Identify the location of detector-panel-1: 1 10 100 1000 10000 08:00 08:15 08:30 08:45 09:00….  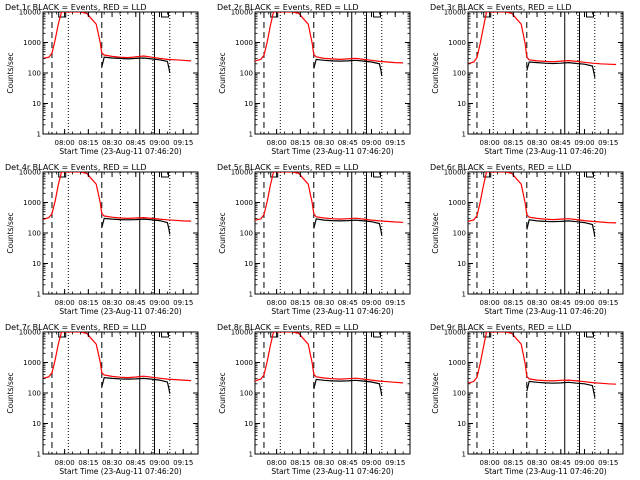
(102, 79).